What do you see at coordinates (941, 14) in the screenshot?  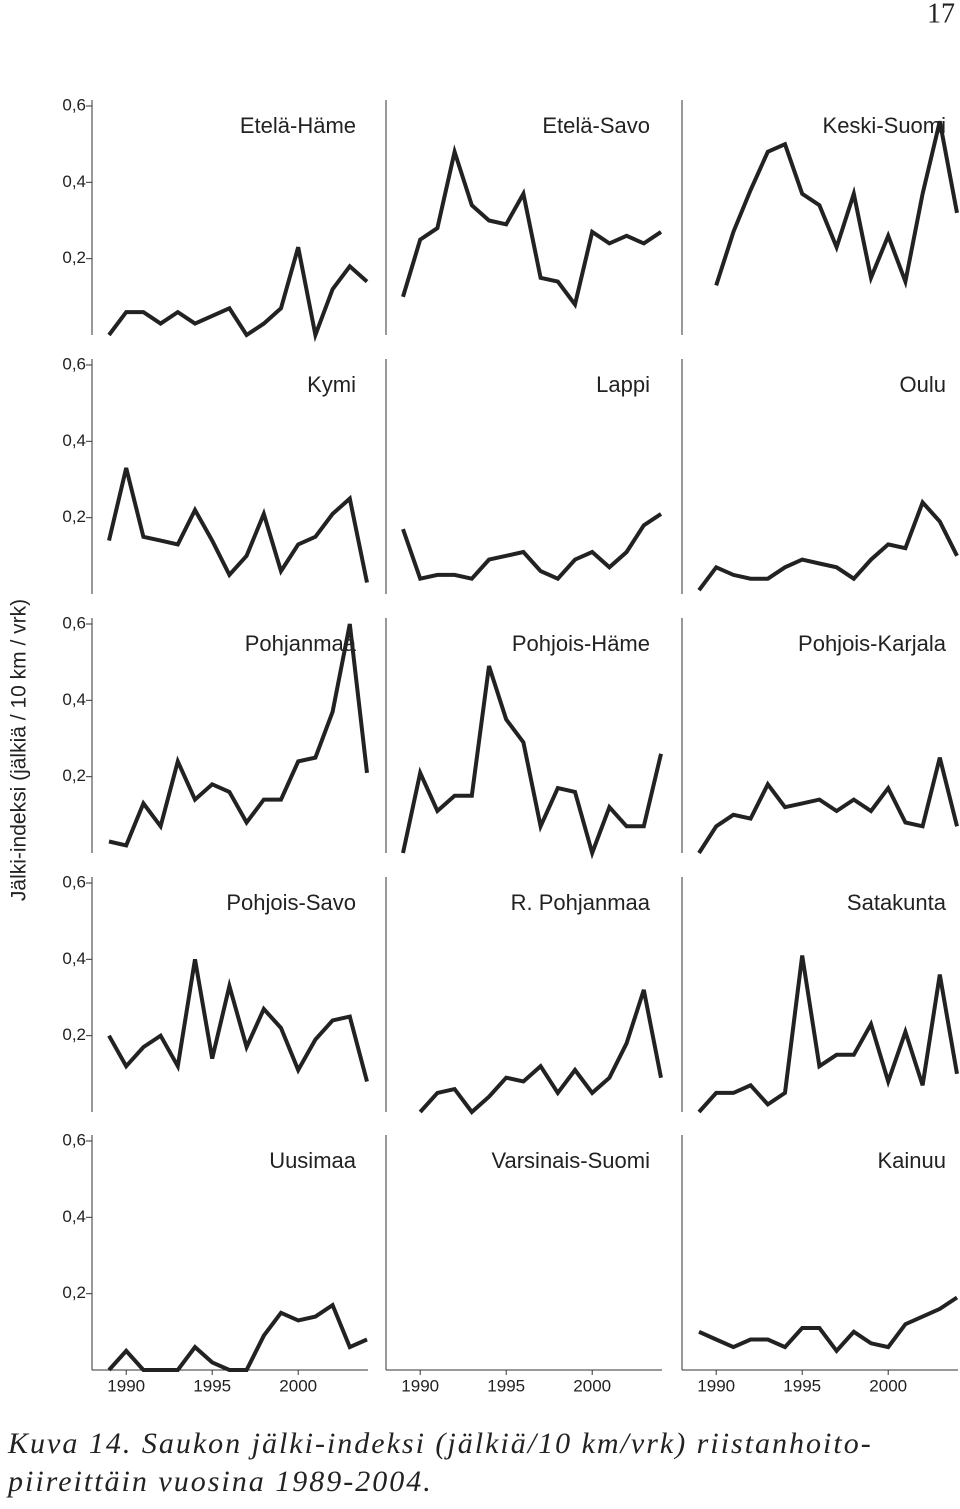 I see `page-number: 17` at bounding box center [941, 14].